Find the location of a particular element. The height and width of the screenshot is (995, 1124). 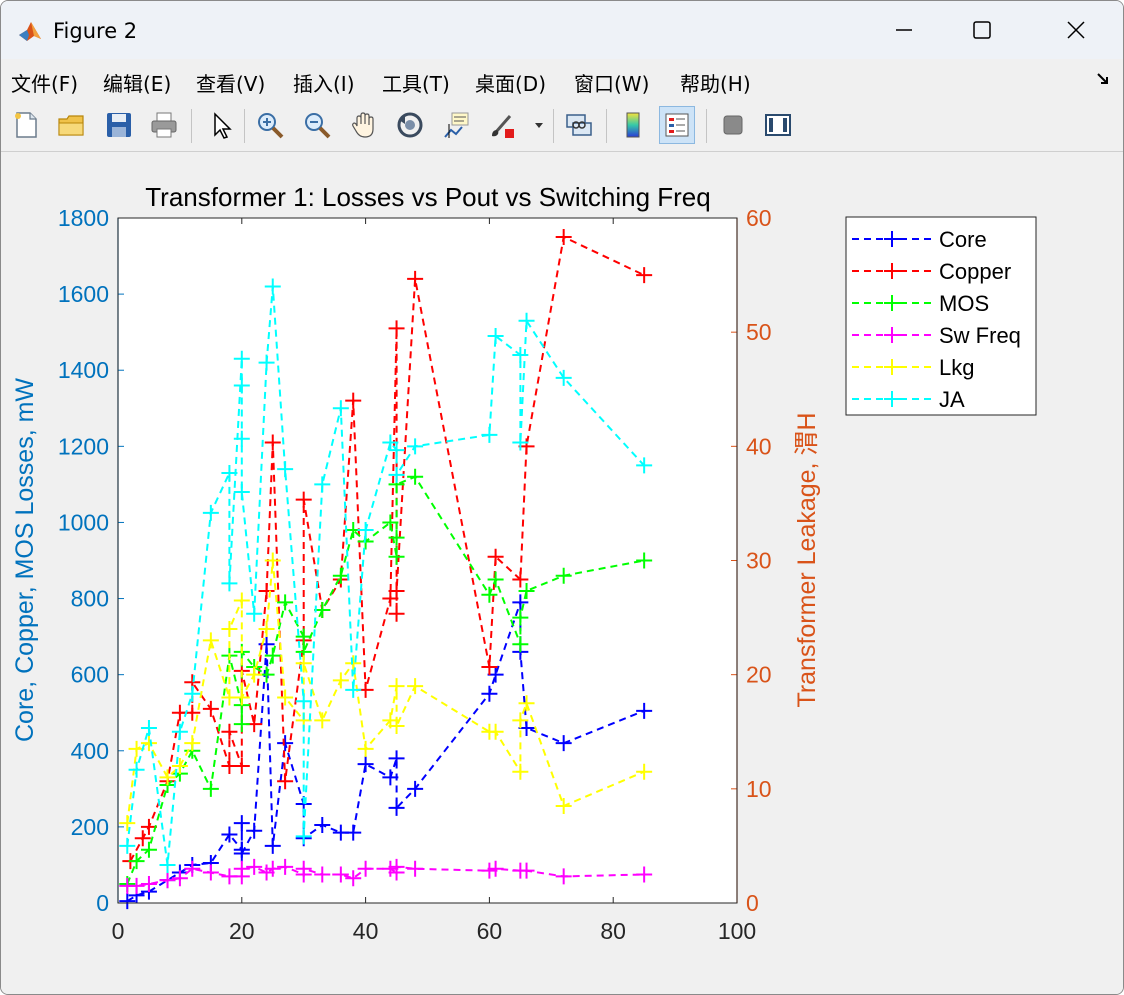

legend-marker-mos is located at coordinates (892, 303).